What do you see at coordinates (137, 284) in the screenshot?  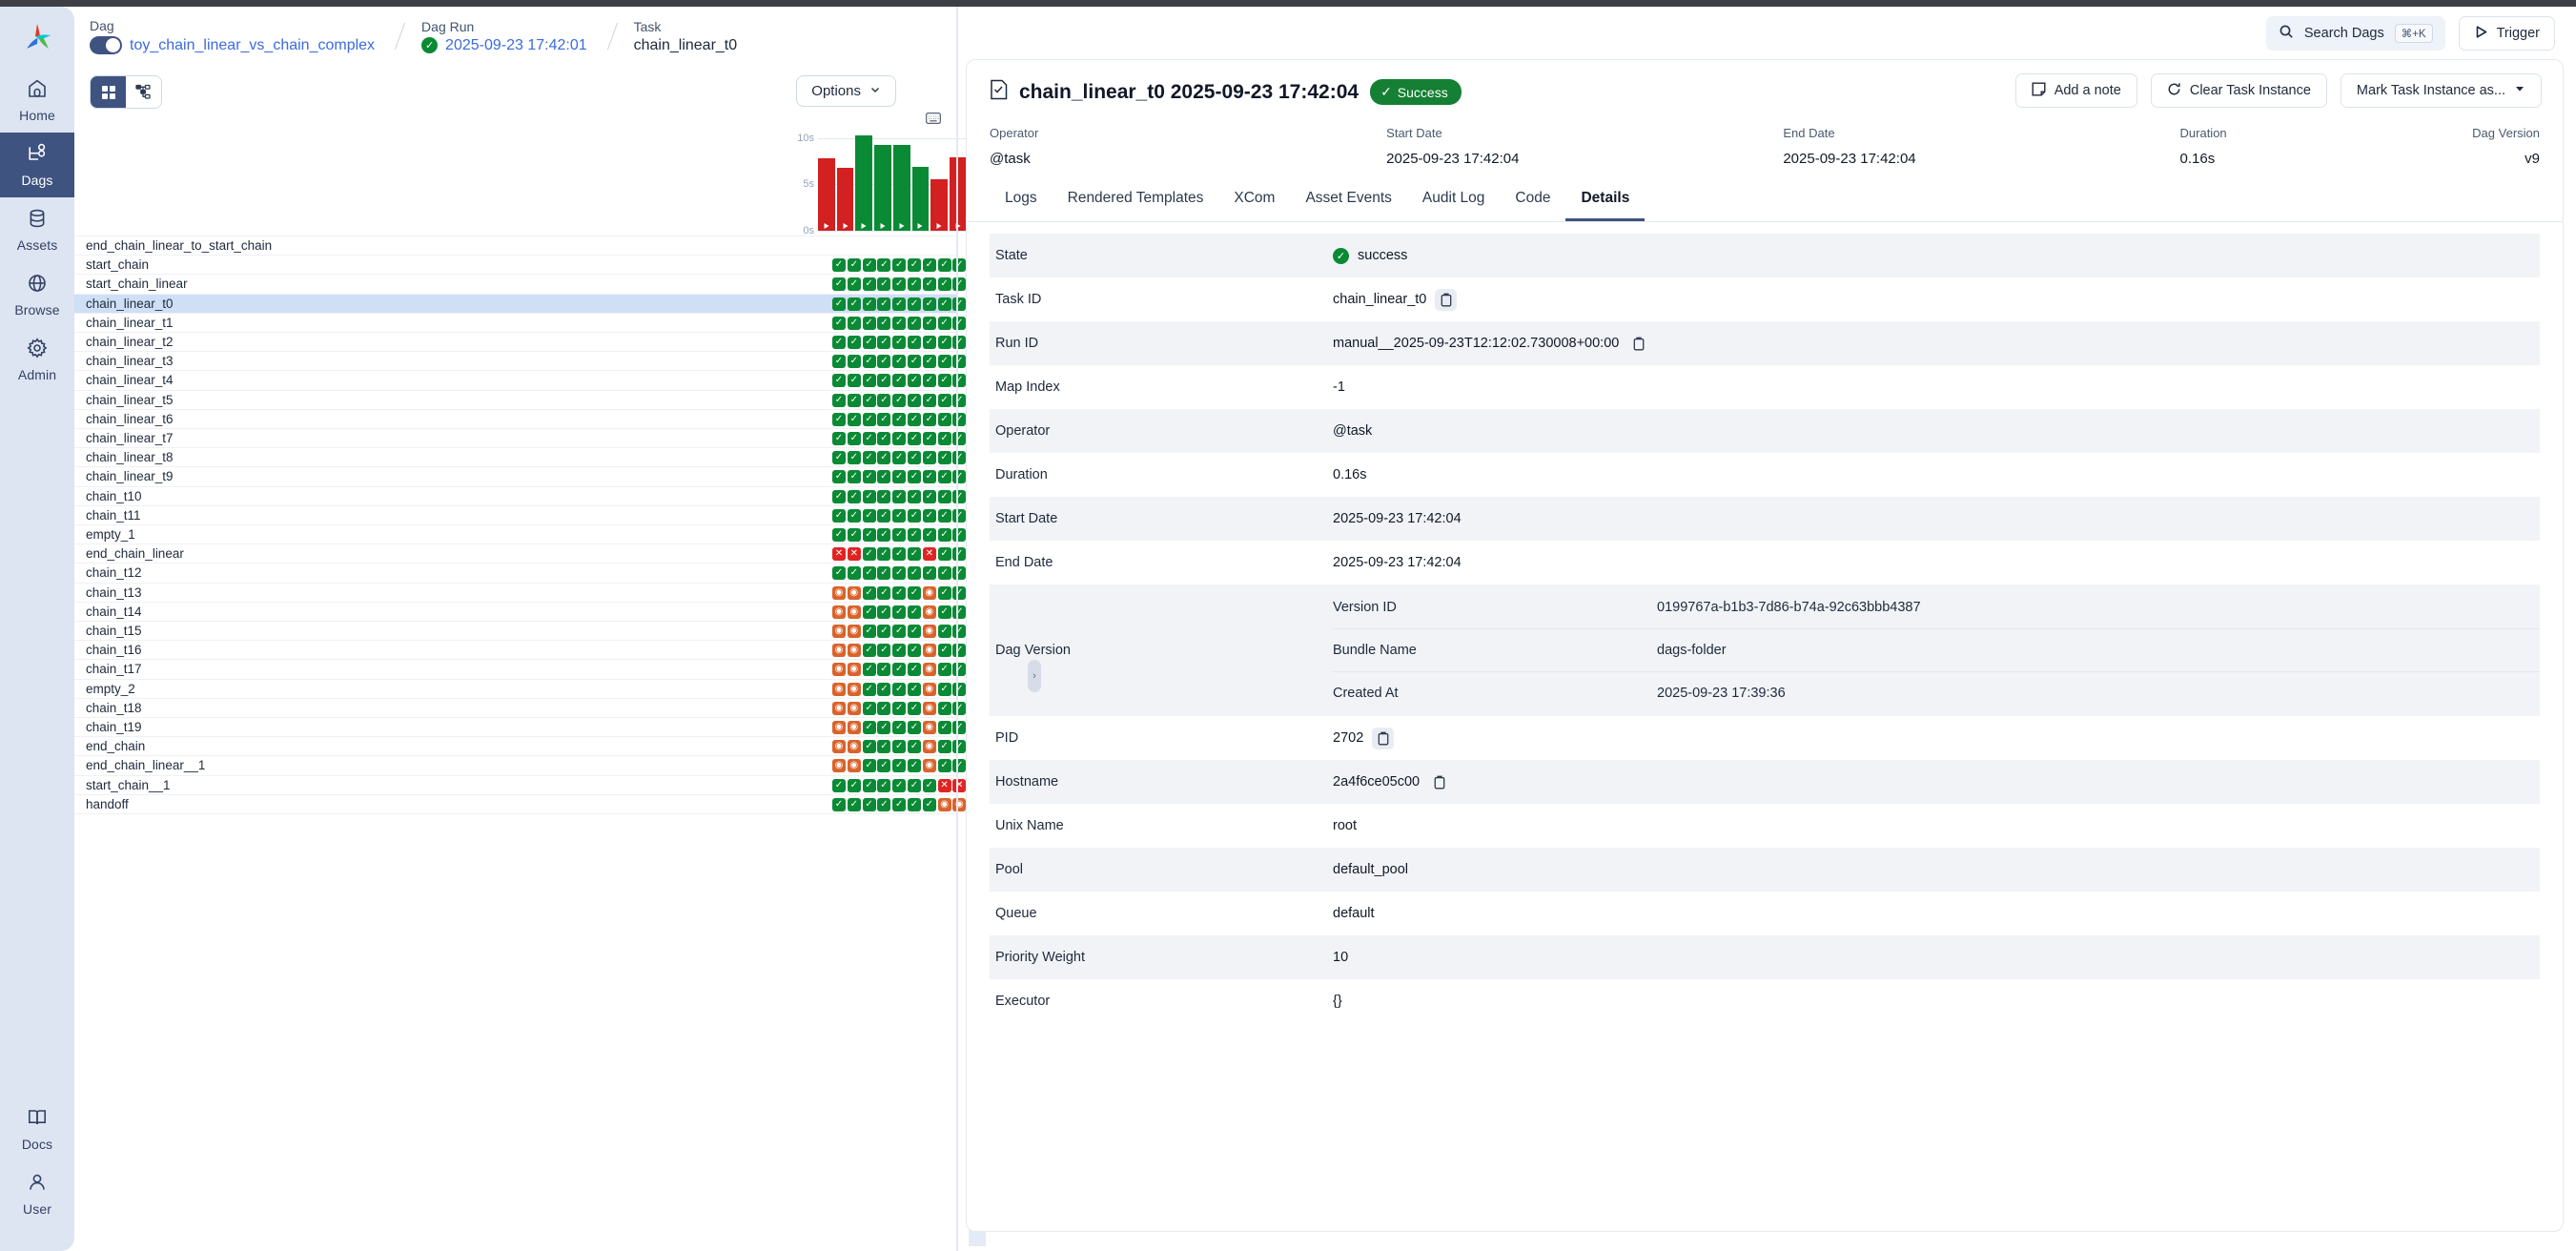 I see `task-row-label: start_chain_linear` at bounding box center [137, 284].